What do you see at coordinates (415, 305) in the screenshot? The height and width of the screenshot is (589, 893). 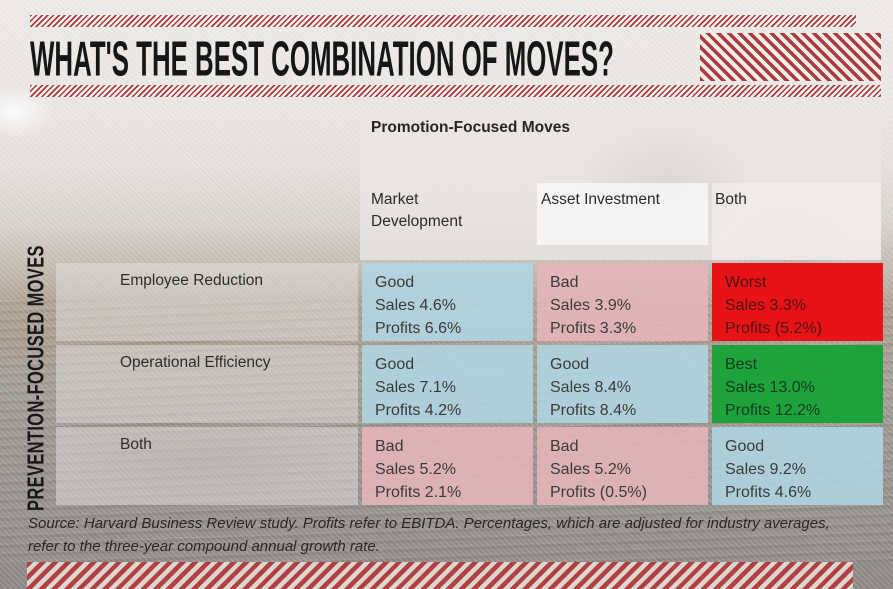 I see `cell-sales: Sales 4.6%` at bounding box center [415, 305].